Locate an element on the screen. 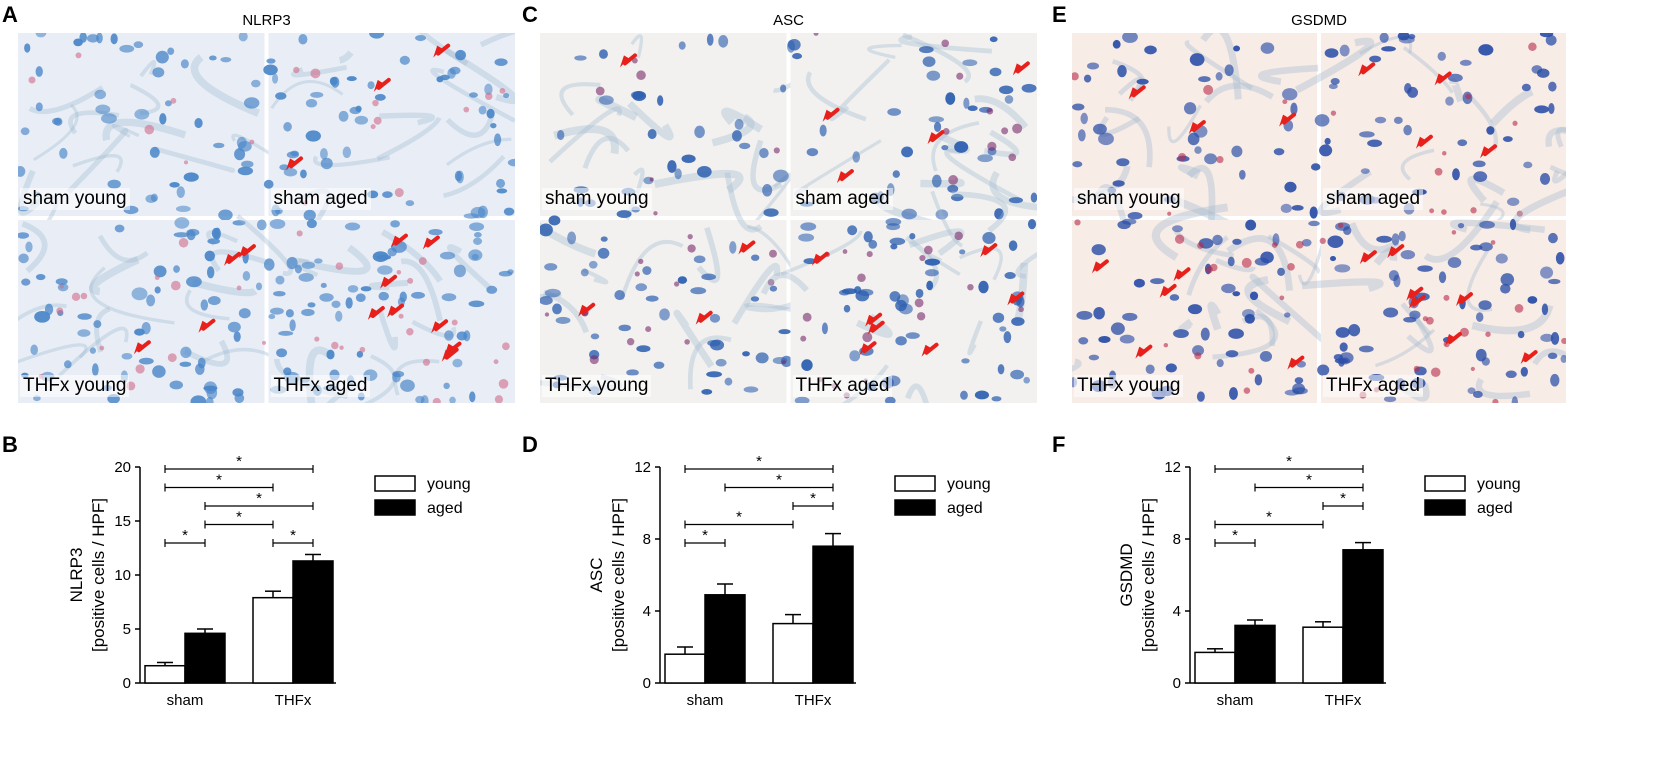 The width and height of the screenshot is (1668, 759). panel-letter-d: D is located at coordinates (530, 444).